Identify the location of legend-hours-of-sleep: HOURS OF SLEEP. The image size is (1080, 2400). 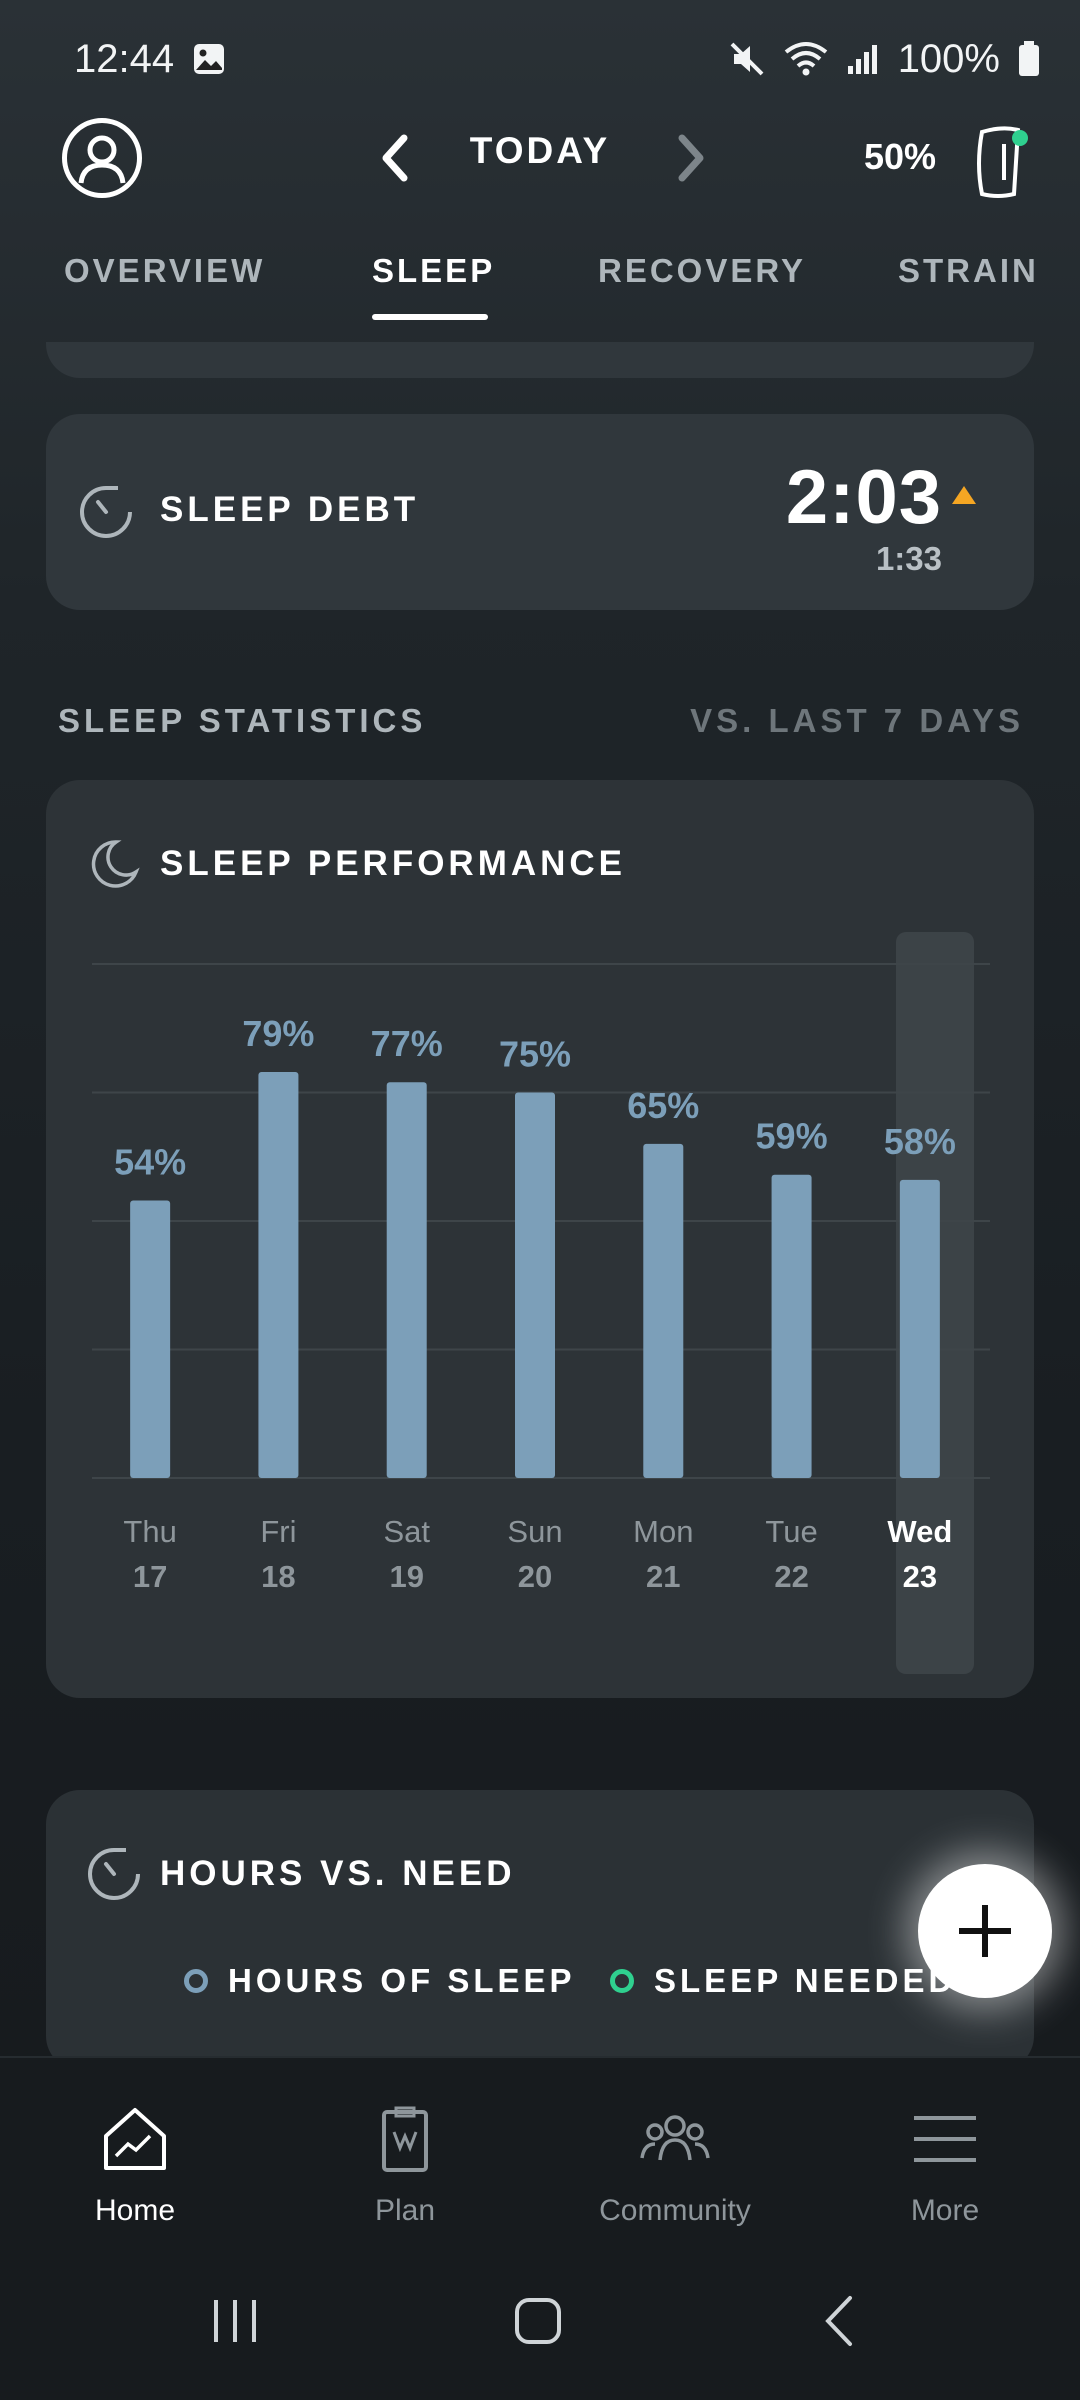
(380, 1981).